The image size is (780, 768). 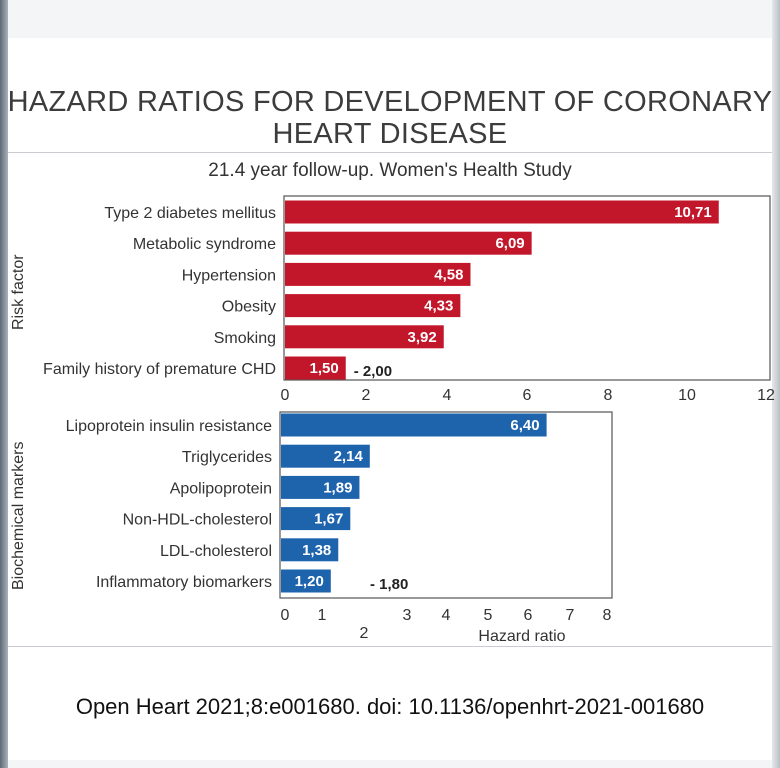 What do you see at coordinates (608, 395) in the screenshot?
I see `risk-x-tick-8: 8` at bounding box center [608, 395].